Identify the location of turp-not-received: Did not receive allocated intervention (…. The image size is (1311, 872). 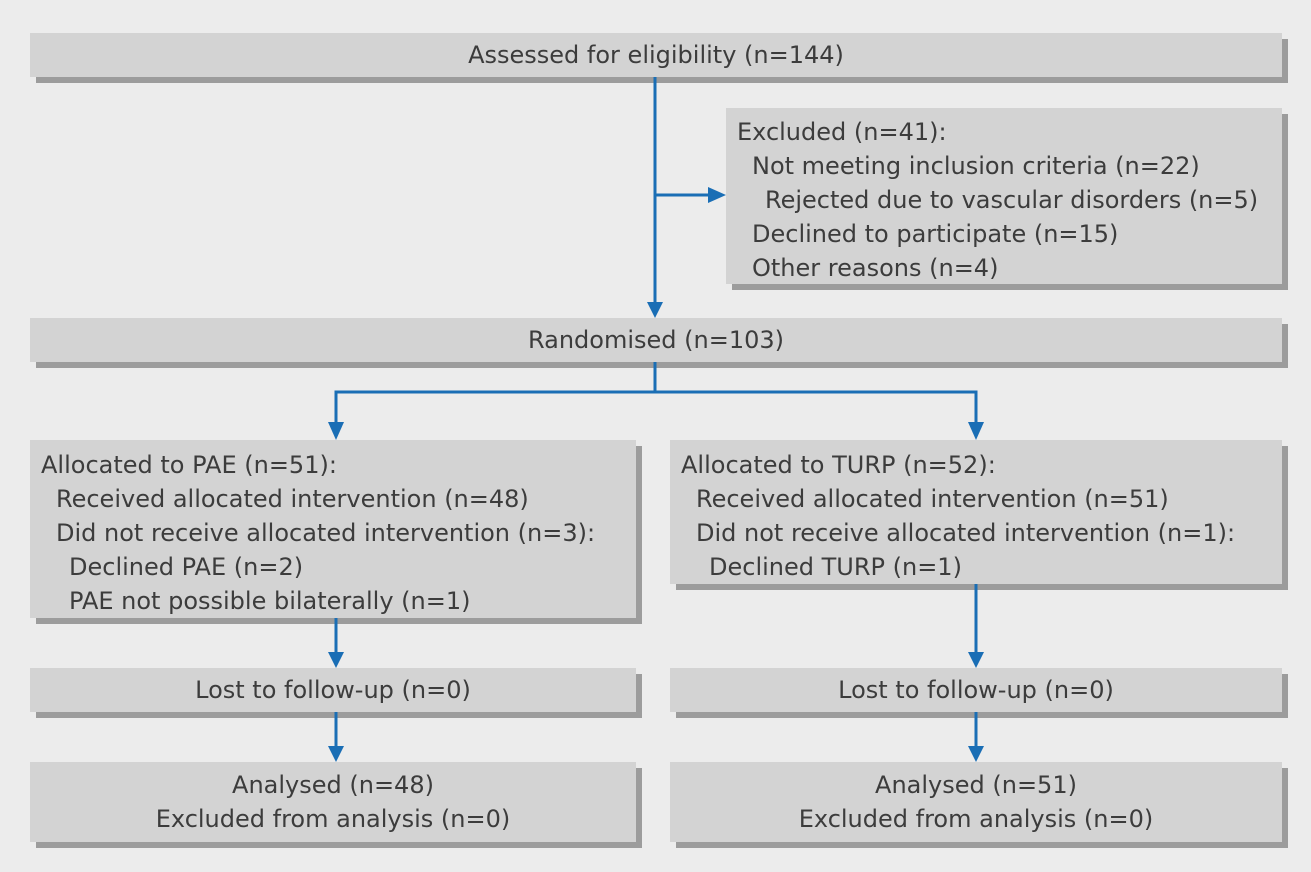
(966, 533).